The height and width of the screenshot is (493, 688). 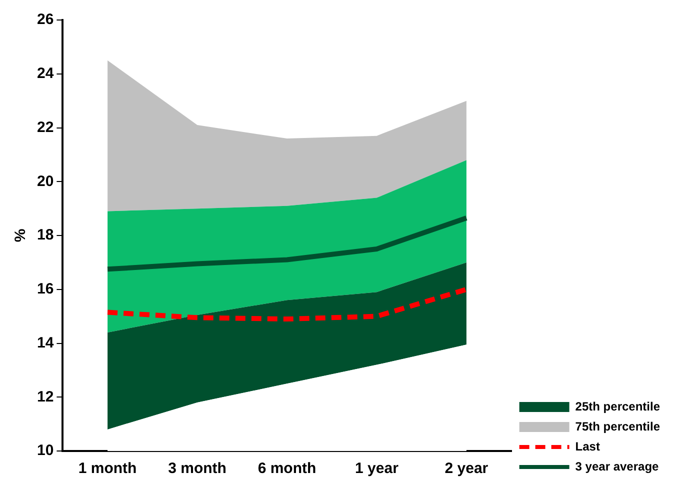 I want to click on y-axis-title: %, so click(x=21, y=235).